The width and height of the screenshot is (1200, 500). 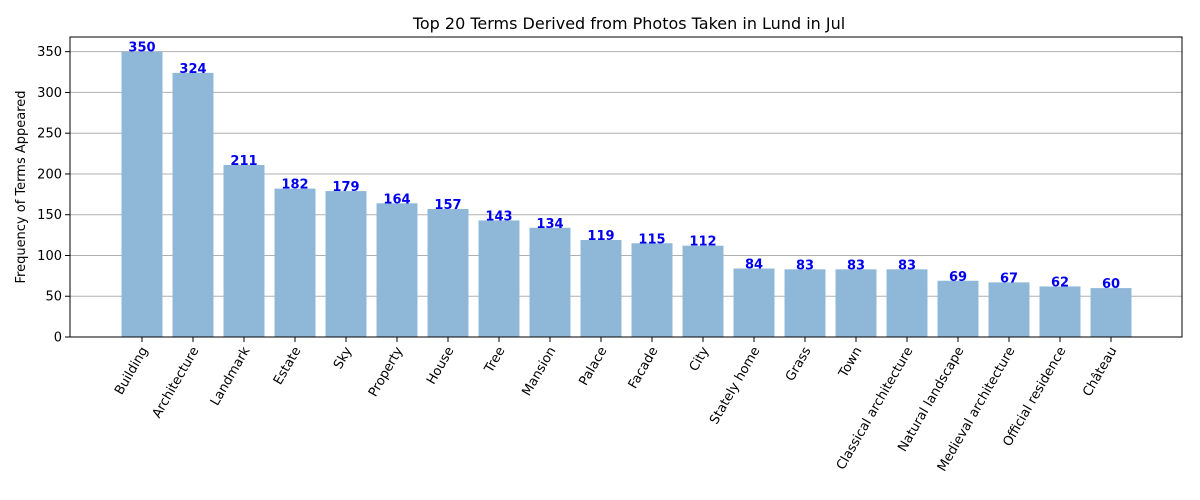 What do you see at coordinates (58, 338) in the screenshot?
I see `y-tick-label-0: 0` at bounding box center [58, 338].